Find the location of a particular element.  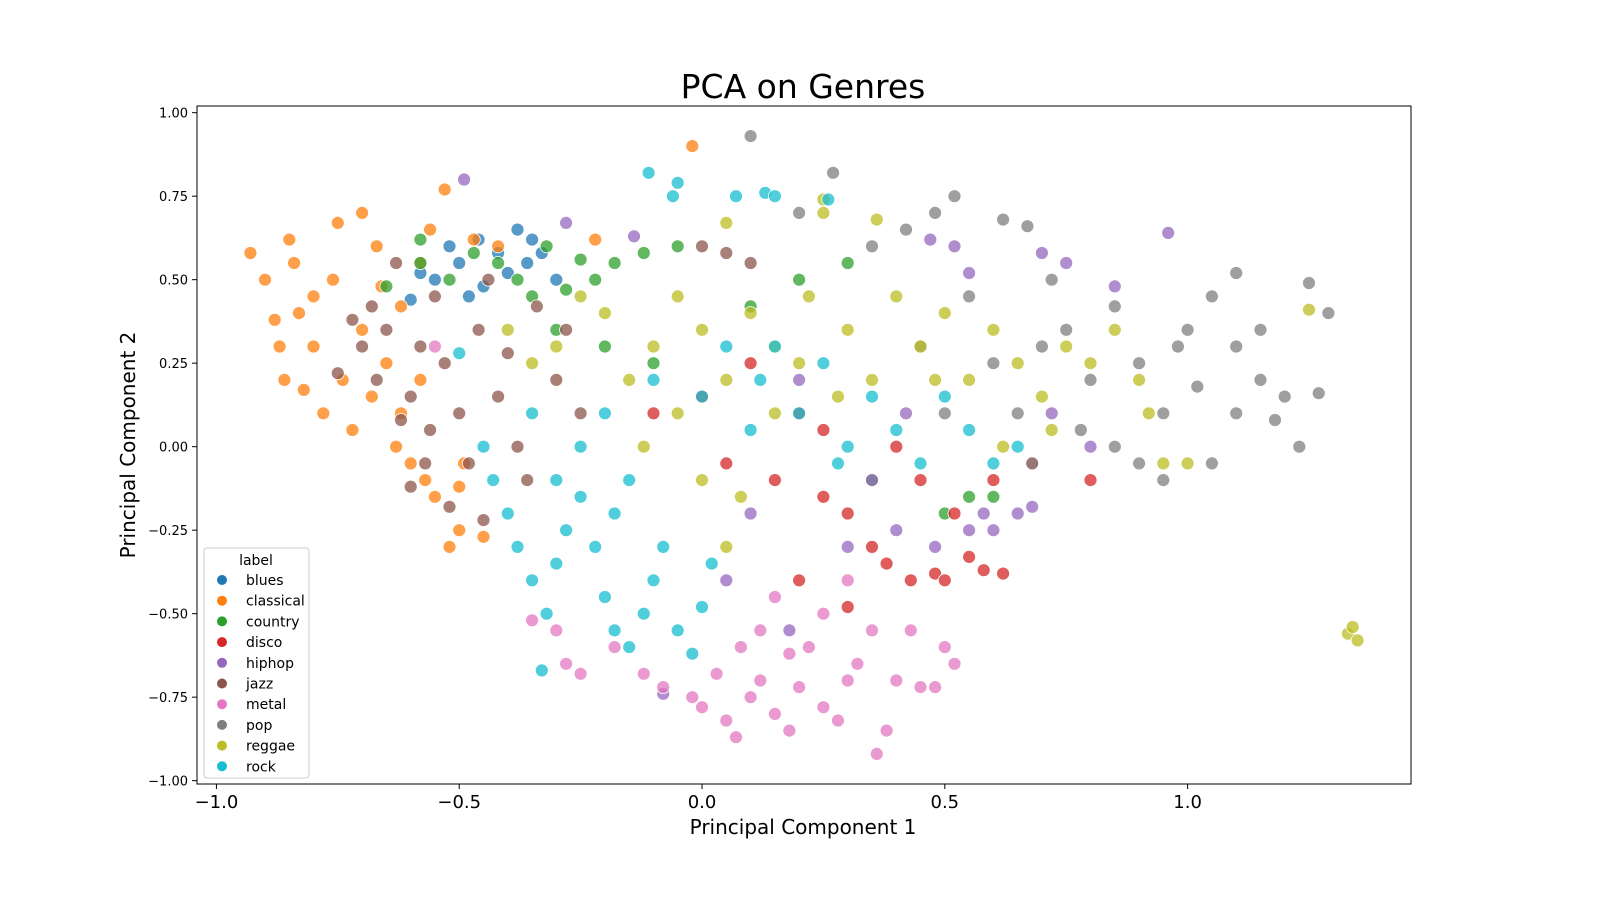

x-tick-label: −0.5 is located at coordinates (459, 802).